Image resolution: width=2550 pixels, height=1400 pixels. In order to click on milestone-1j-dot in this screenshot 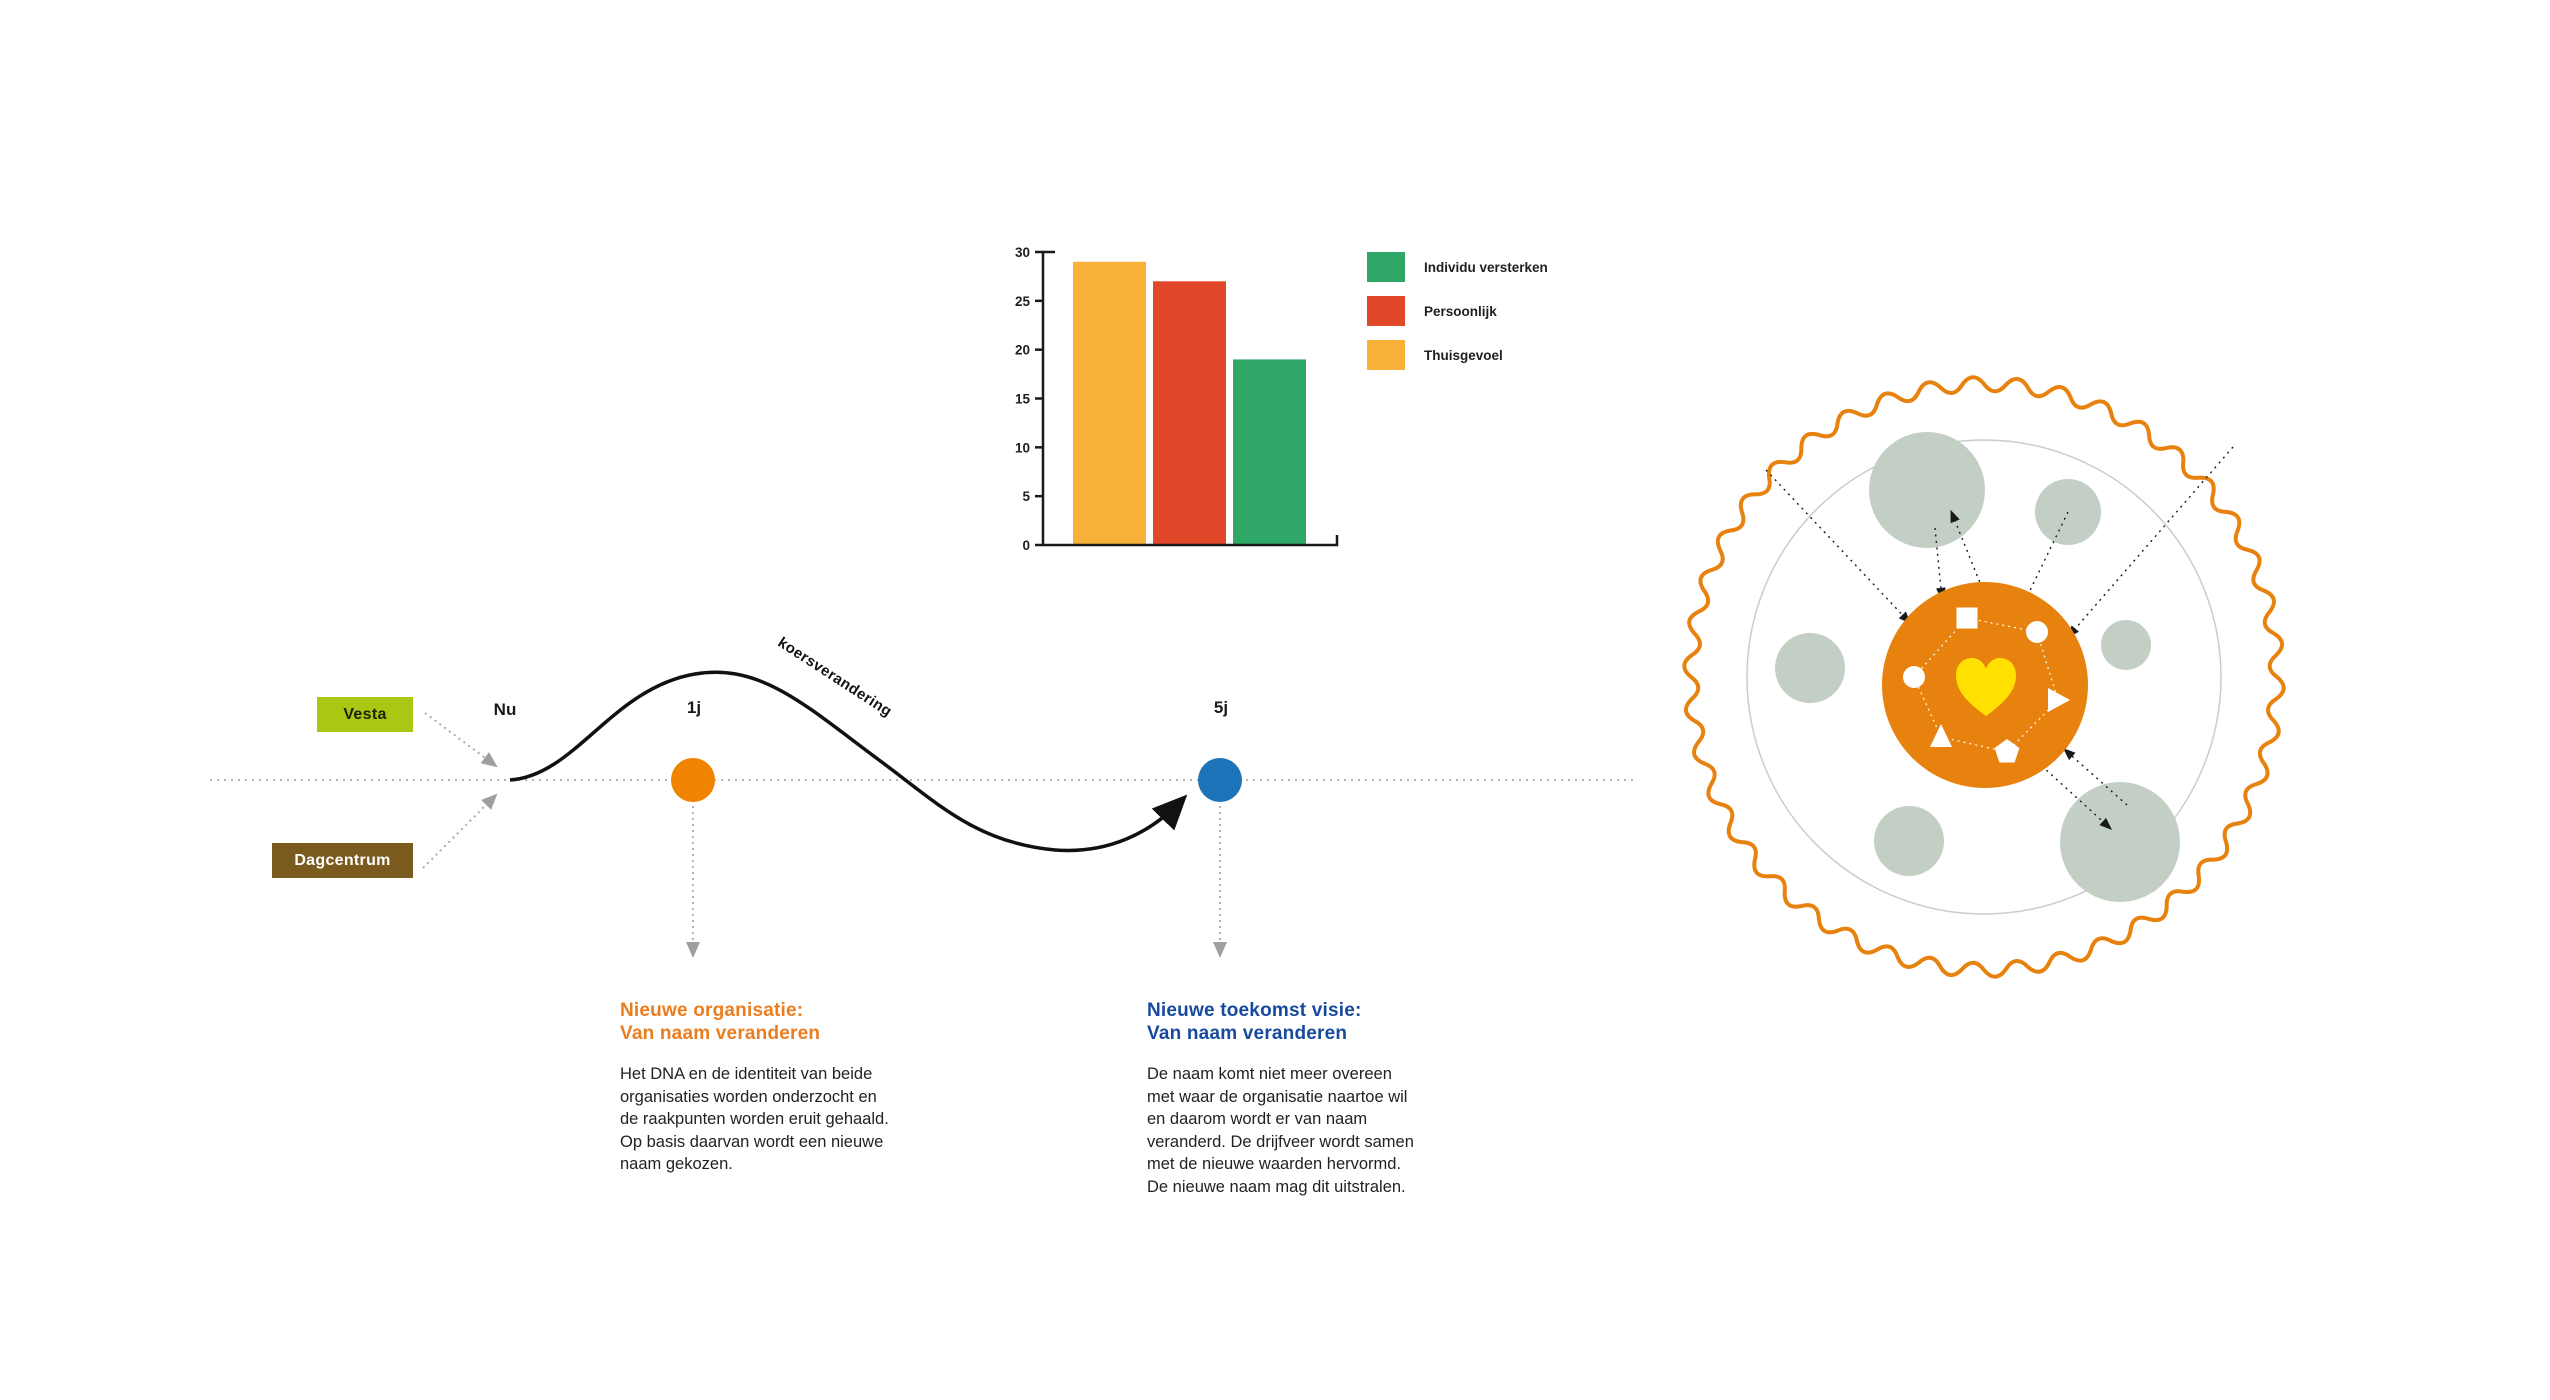, I will do `click(693, 780)`.